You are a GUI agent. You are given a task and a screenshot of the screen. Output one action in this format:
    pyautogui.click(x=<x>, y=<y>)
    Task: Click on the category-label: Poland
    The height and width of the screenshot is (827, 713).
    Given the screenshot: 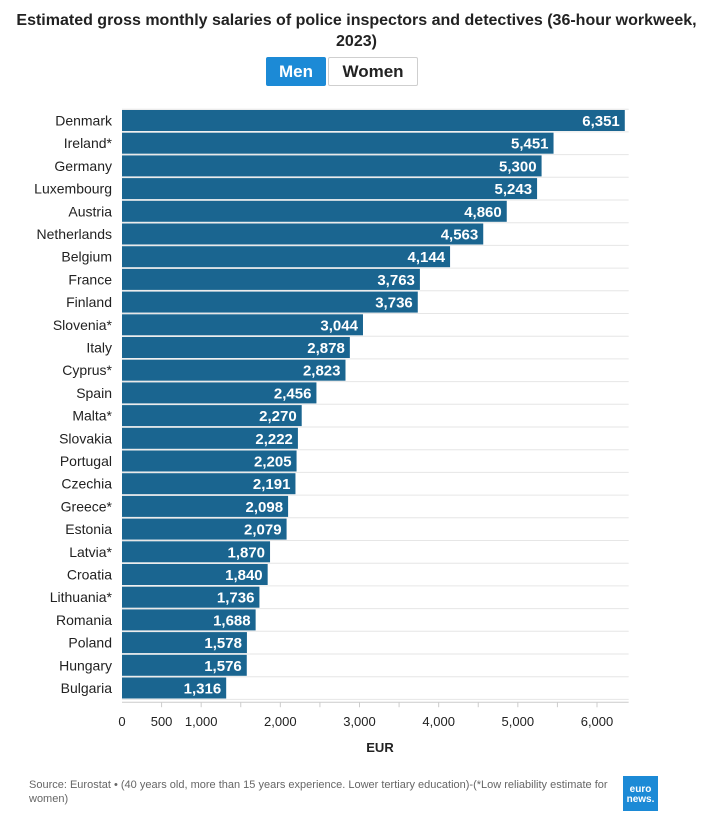 What is the action you would take?
    pyautogui.click(x=90, y=643)
    